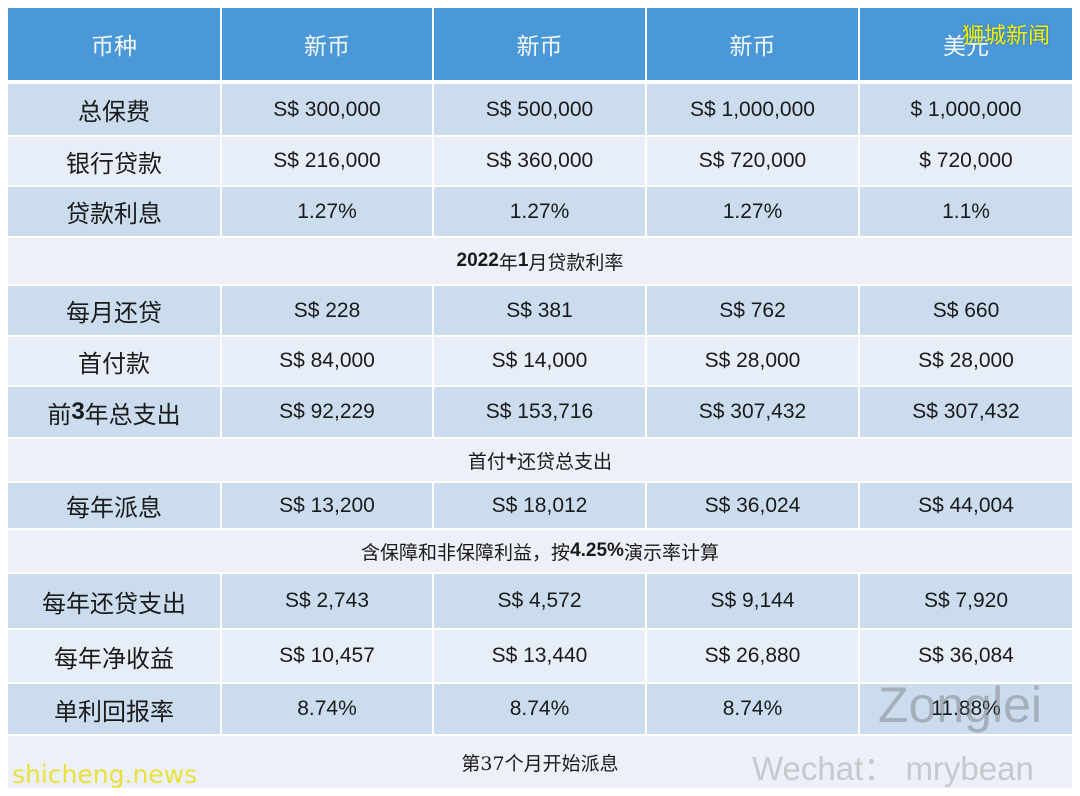 Image resolution: width=1080 pixels, height=796 pixels. What do you see at coordinates (752, 310) in the screenshot?
I see `cell-value: S$ 762` at bounding box center [752, 310].